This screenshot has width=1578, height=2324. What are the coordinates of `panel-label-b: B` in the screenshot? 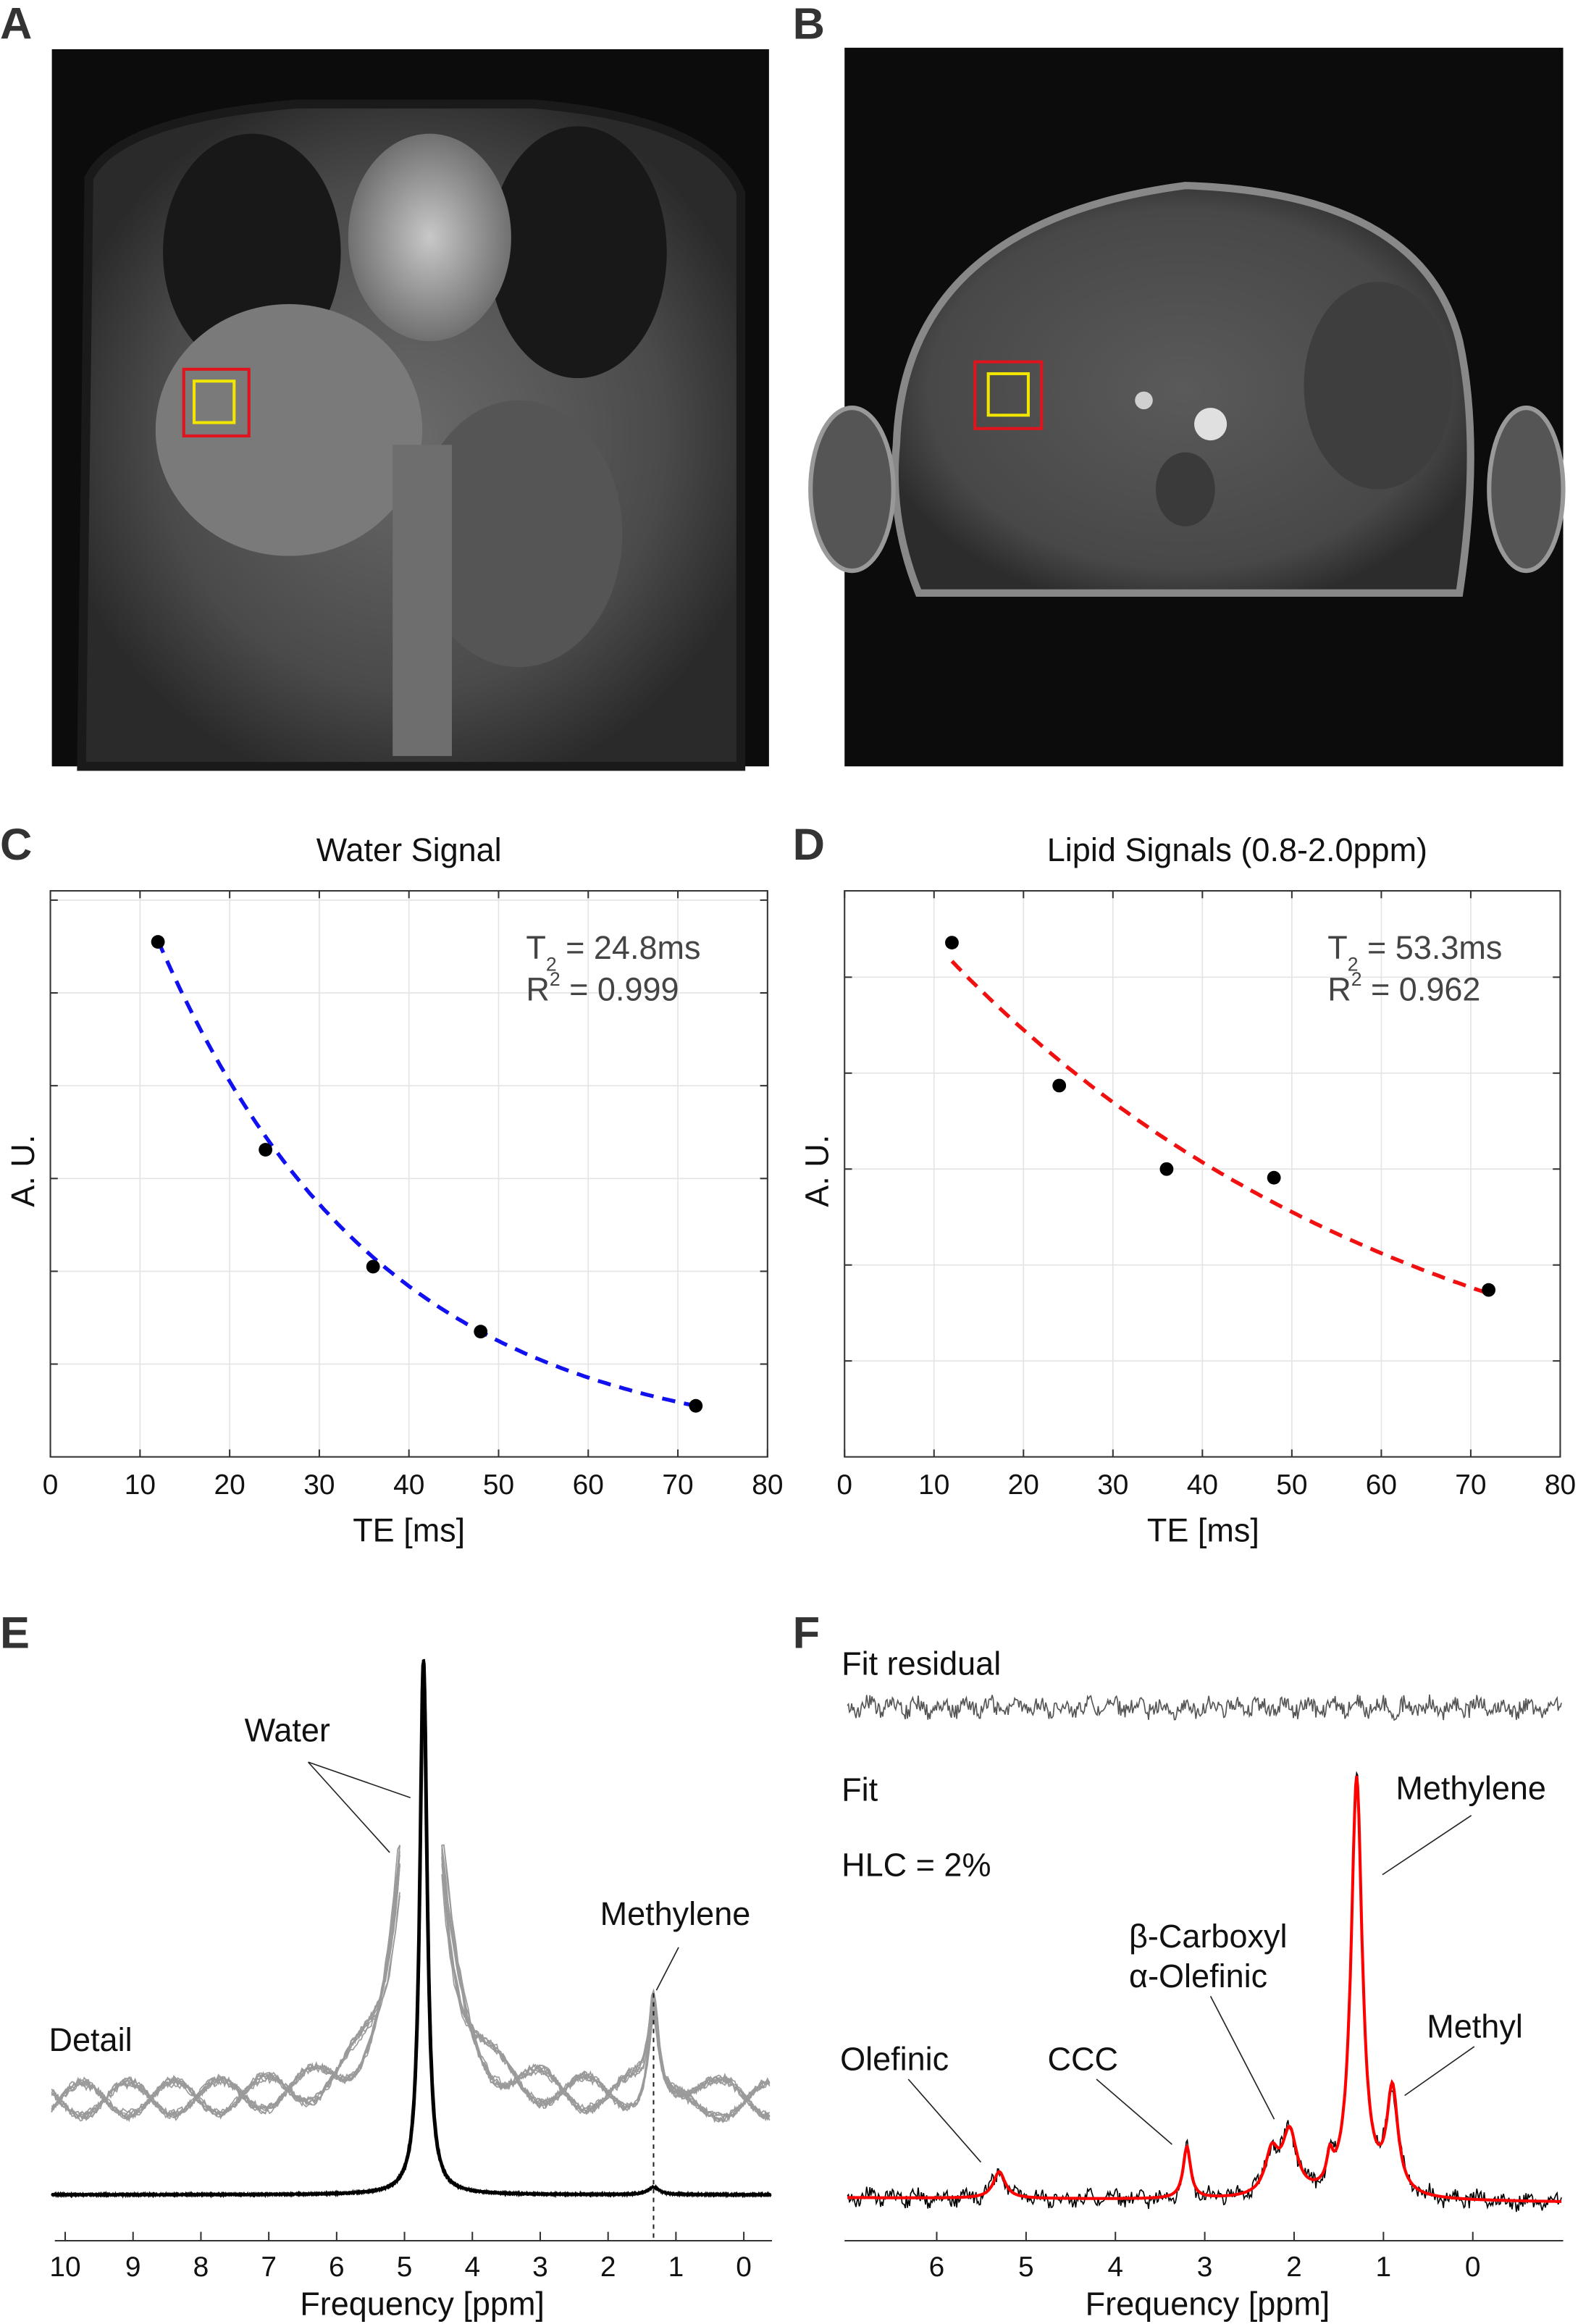 It's located at (809, 24).